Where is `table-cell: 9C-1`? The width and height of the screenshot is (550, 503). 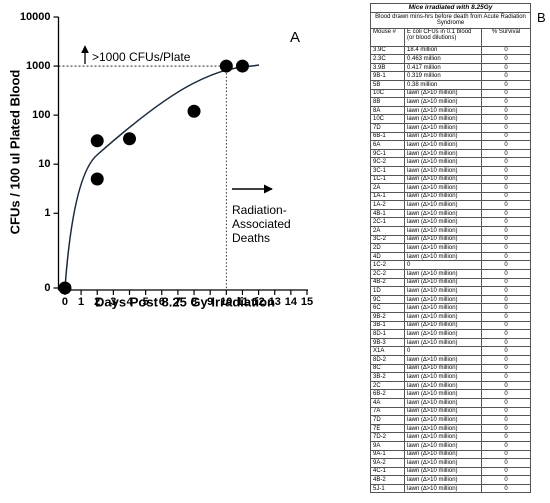
table-cell: 9C-1 is located at coordinates (387, 153).